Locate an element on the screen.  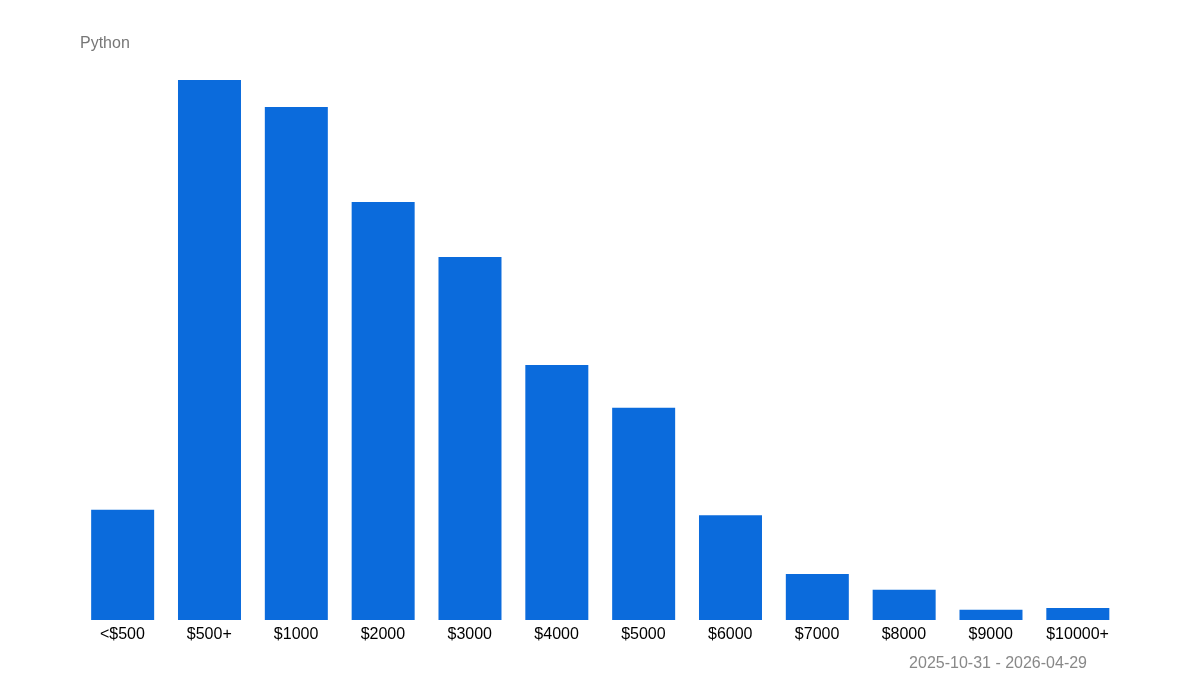
x-tick-label: <$500 is located at coordinates (122, 634).